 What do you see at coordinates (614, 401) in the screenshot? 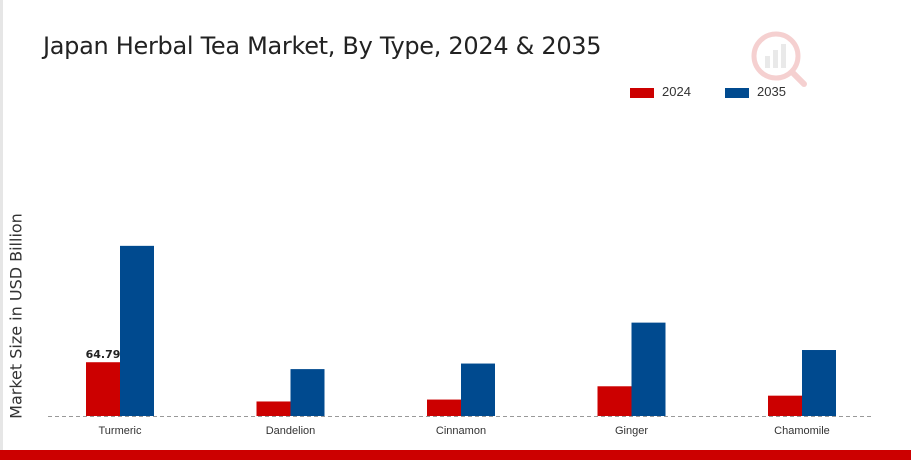
I see `bar-2024-ginger` at bounding box center [614, 401].